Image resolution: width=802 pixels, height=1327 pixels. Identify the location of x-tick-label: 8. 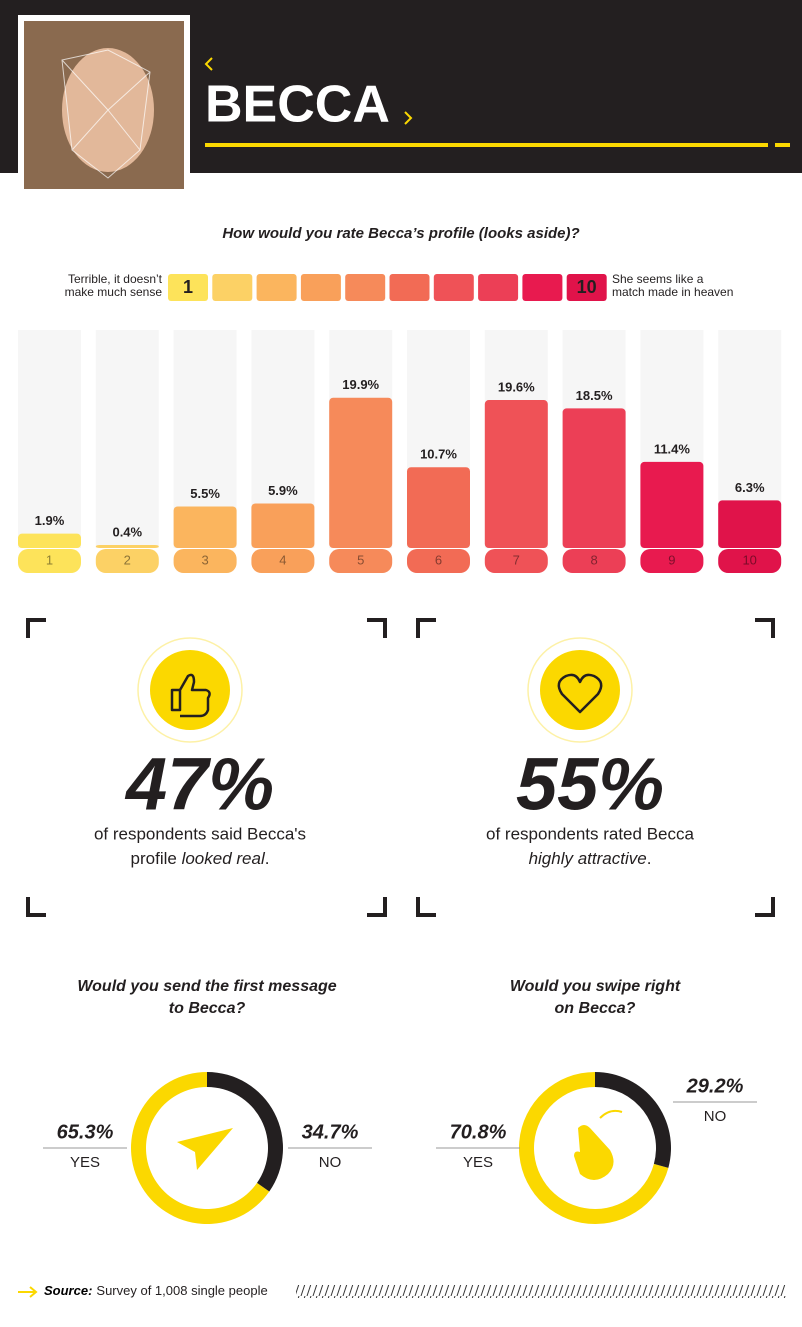
(593, 559).